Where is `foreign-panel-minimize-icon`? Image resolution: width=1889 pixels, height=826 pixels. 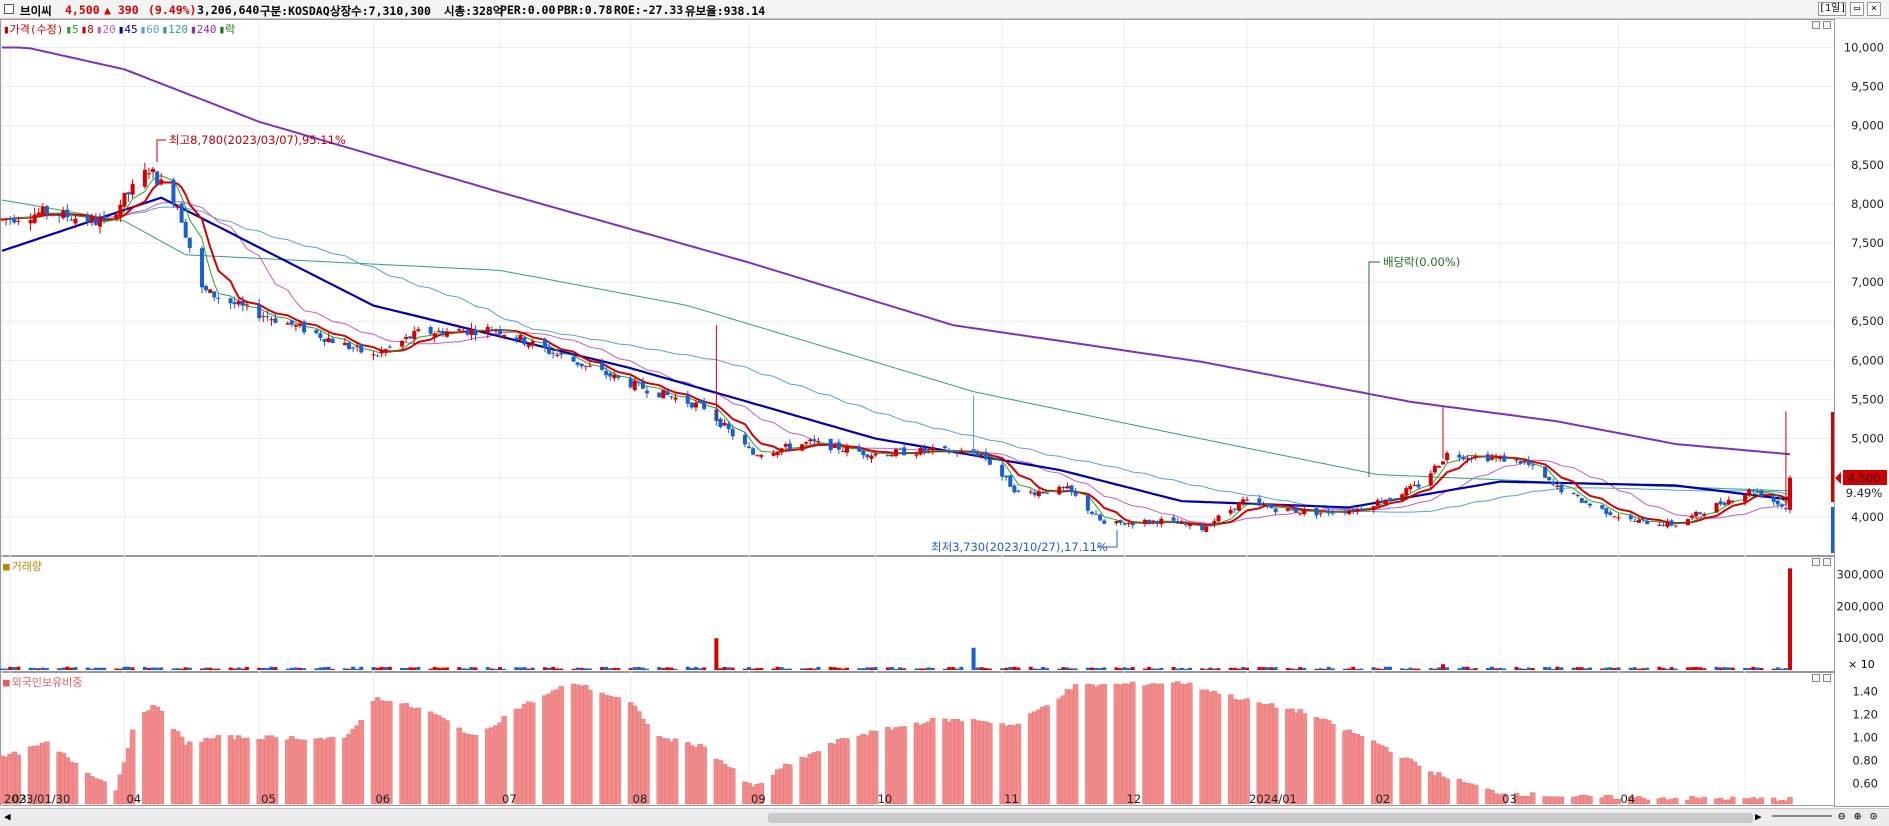
foreign-panel-minimize-icon is located at coordinates (1816, 678).